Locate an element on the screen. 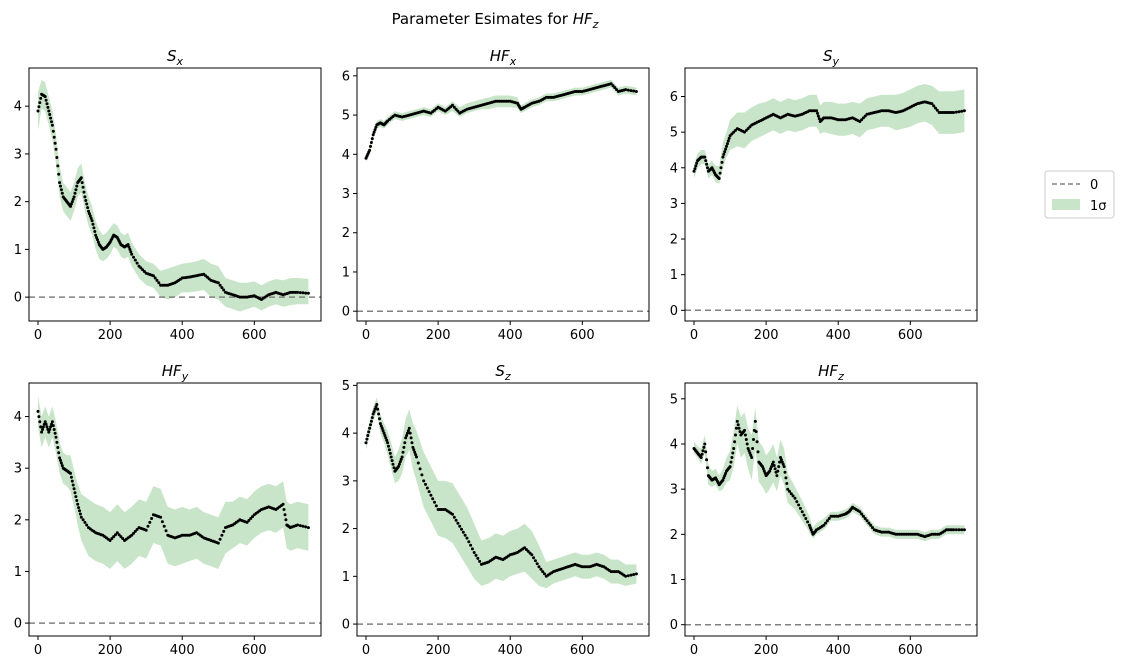  panel-5: 0 200 400 600 0 1 2 3 4 5 Sz is located at coordinates (496, 510).